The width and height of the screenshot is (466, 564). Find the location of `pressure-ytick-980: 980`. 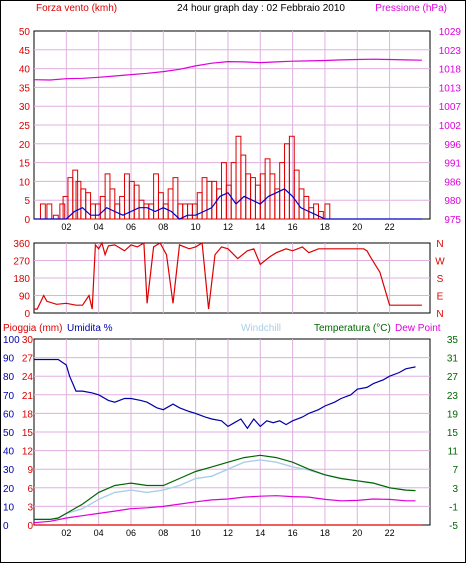

pressure-ytick-980: 980 is located at coordinates (452, 201).